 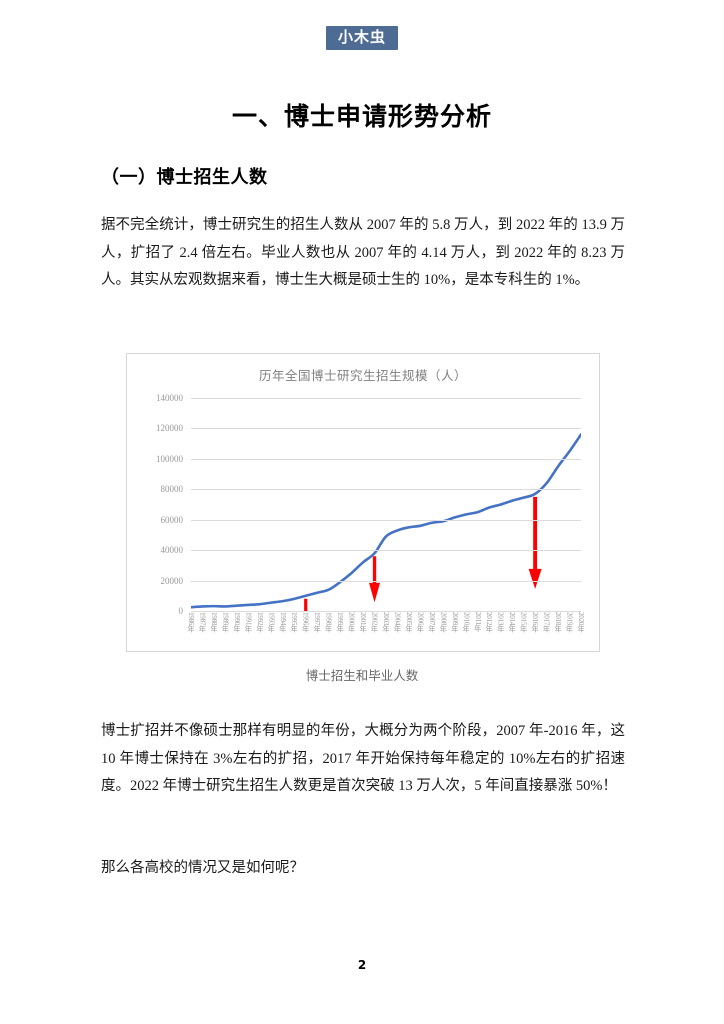 I want to click on x-tick-label: 2020年, so click(x=581, y=622).